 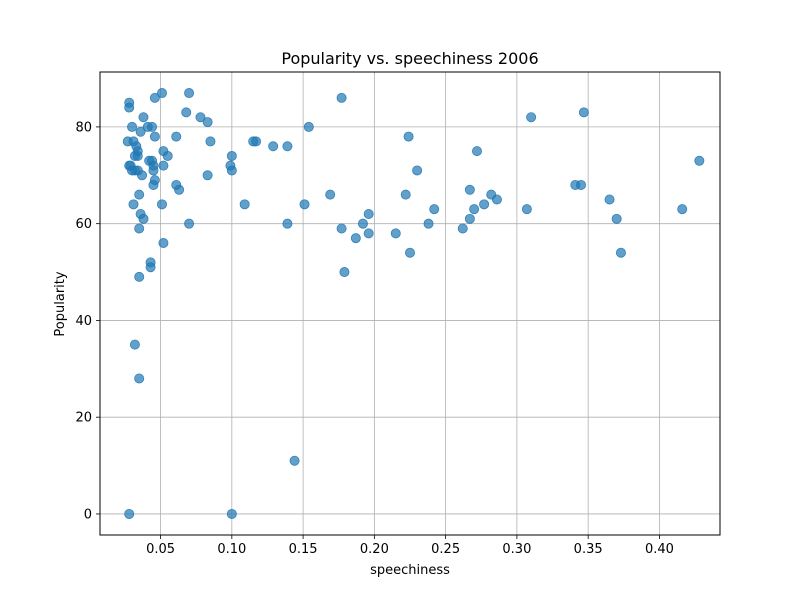 I want to click on y-axis-label: Popularity, so click(x=60, y=303).